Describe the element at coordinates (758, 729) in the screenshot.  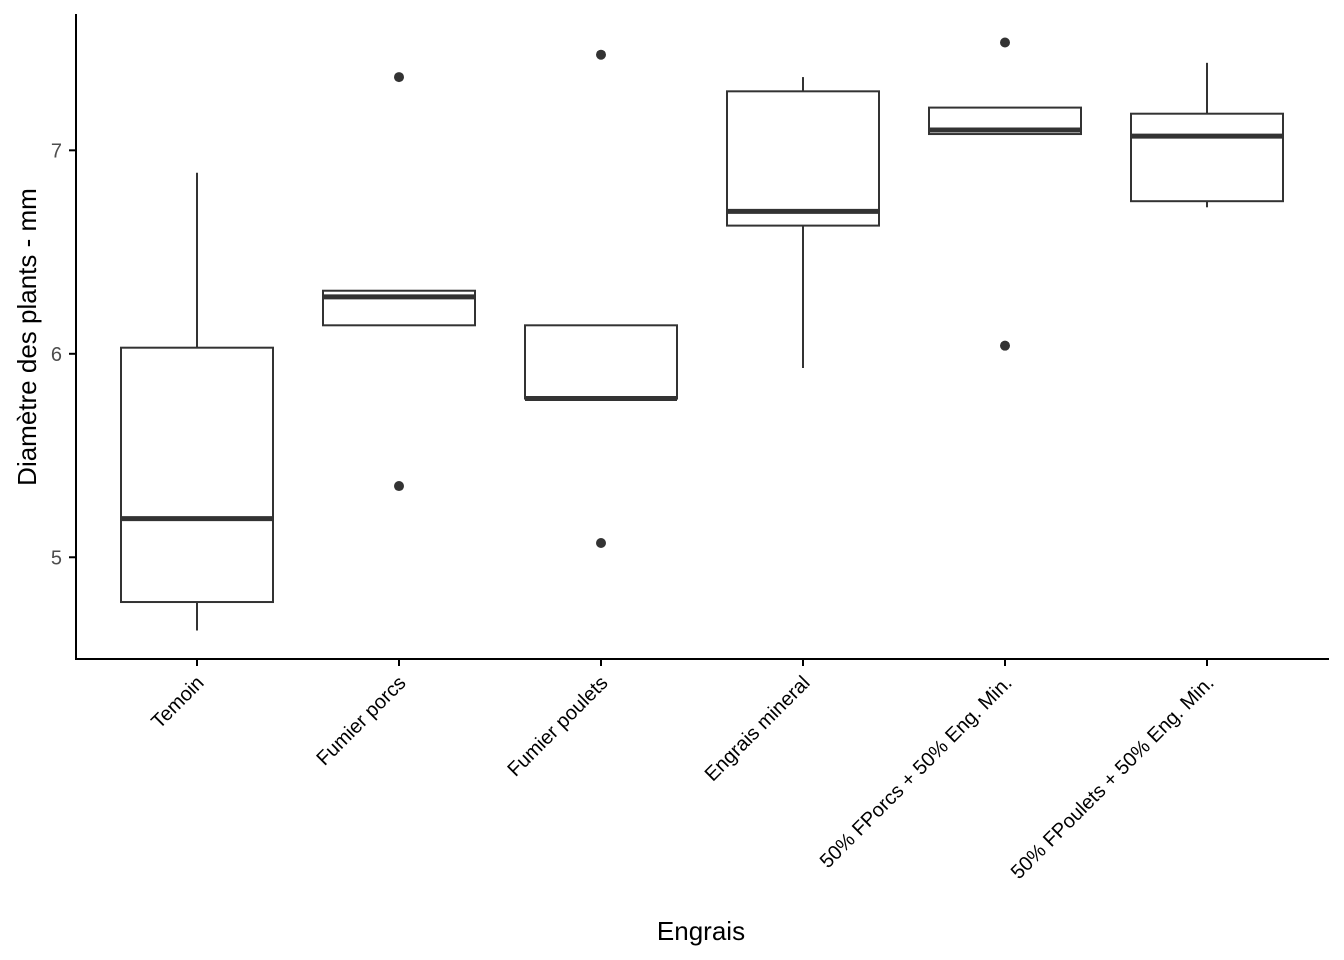
I see `x-tick-label: Engrais mineral` at that location.